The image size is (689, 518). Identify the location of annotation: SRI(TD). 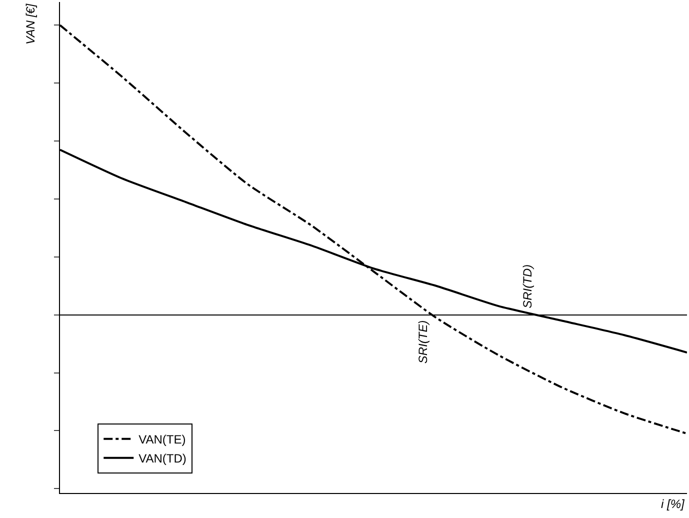
(527, 286).